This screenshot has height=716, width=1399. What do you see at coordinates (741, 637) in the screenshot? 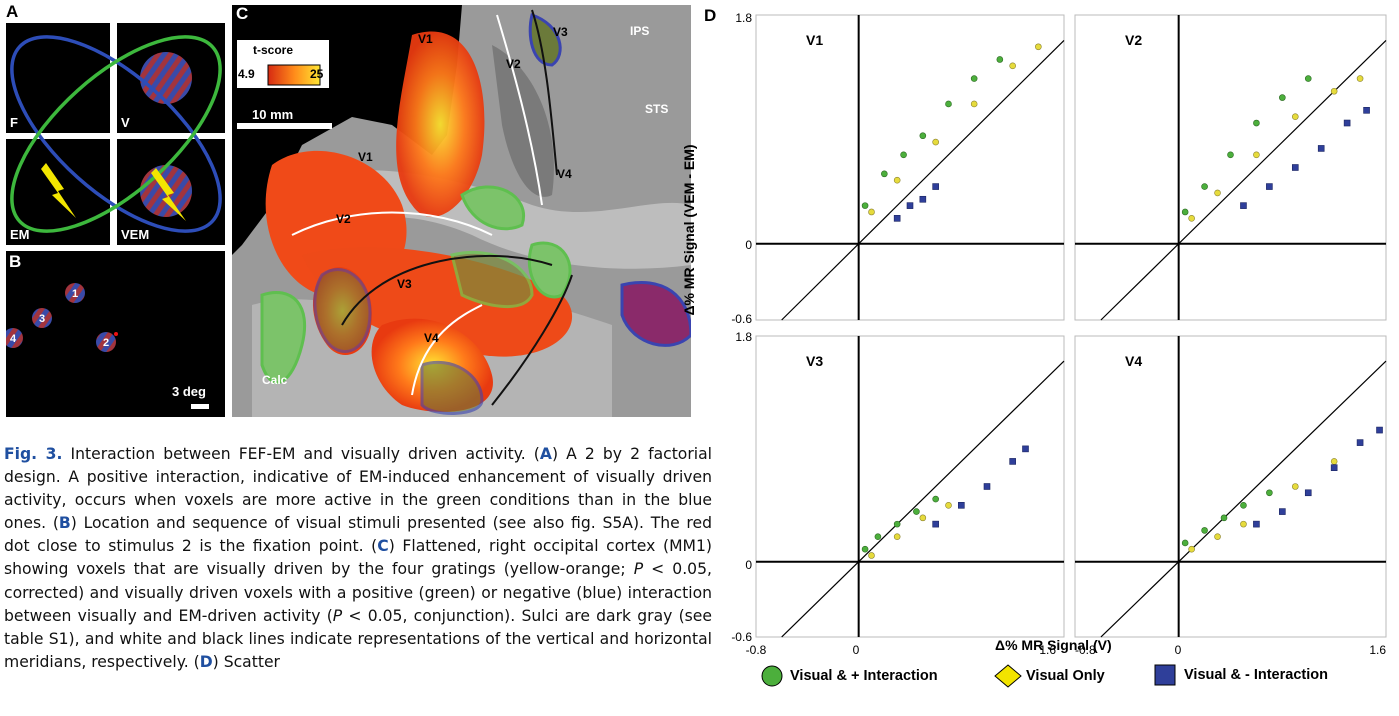
I see `y-tick-bottom-min: -0.6` at bounding box center [741, 637].